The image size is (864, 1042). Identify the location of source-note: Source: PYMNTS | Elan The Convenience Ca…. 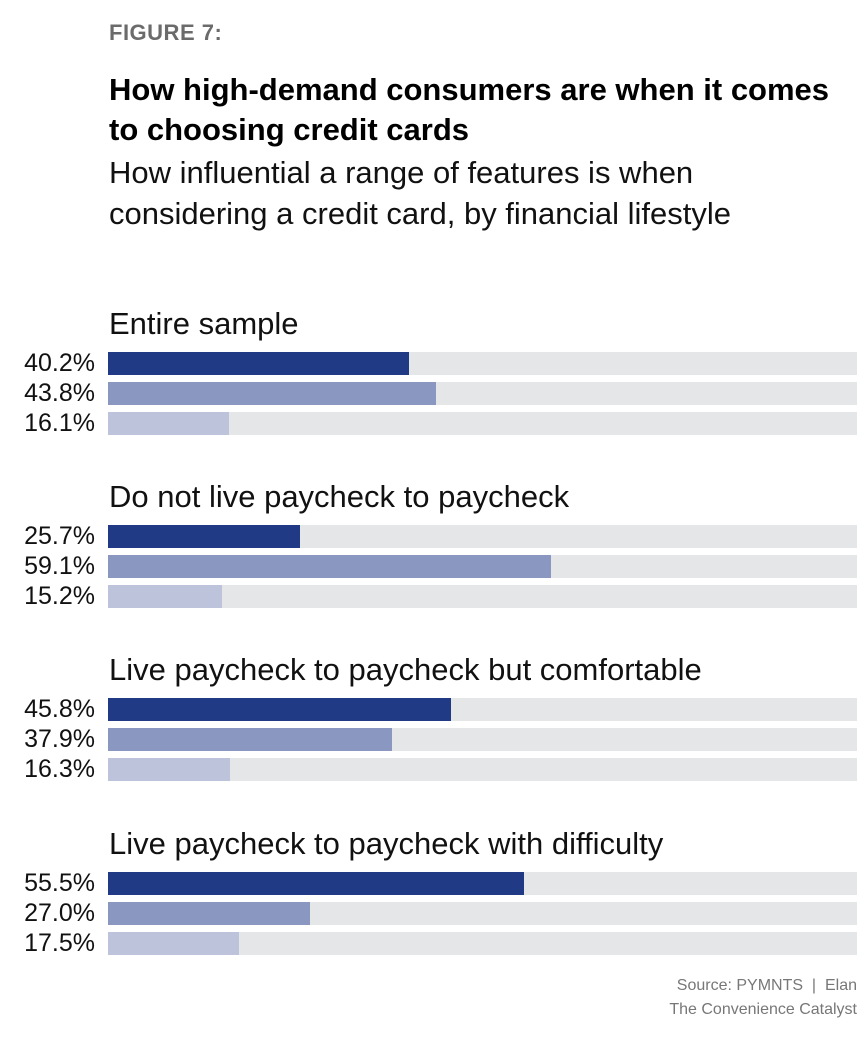
(763, 998).